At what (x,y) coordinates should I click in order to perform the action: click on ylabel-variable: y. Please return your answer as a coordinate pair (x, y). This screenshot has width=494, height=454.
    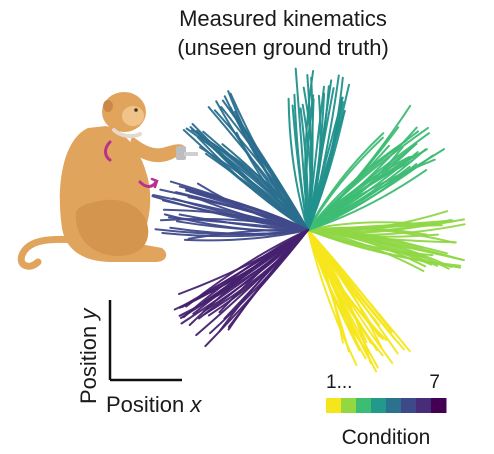
    Looking at the image, I should click on (88, 314).